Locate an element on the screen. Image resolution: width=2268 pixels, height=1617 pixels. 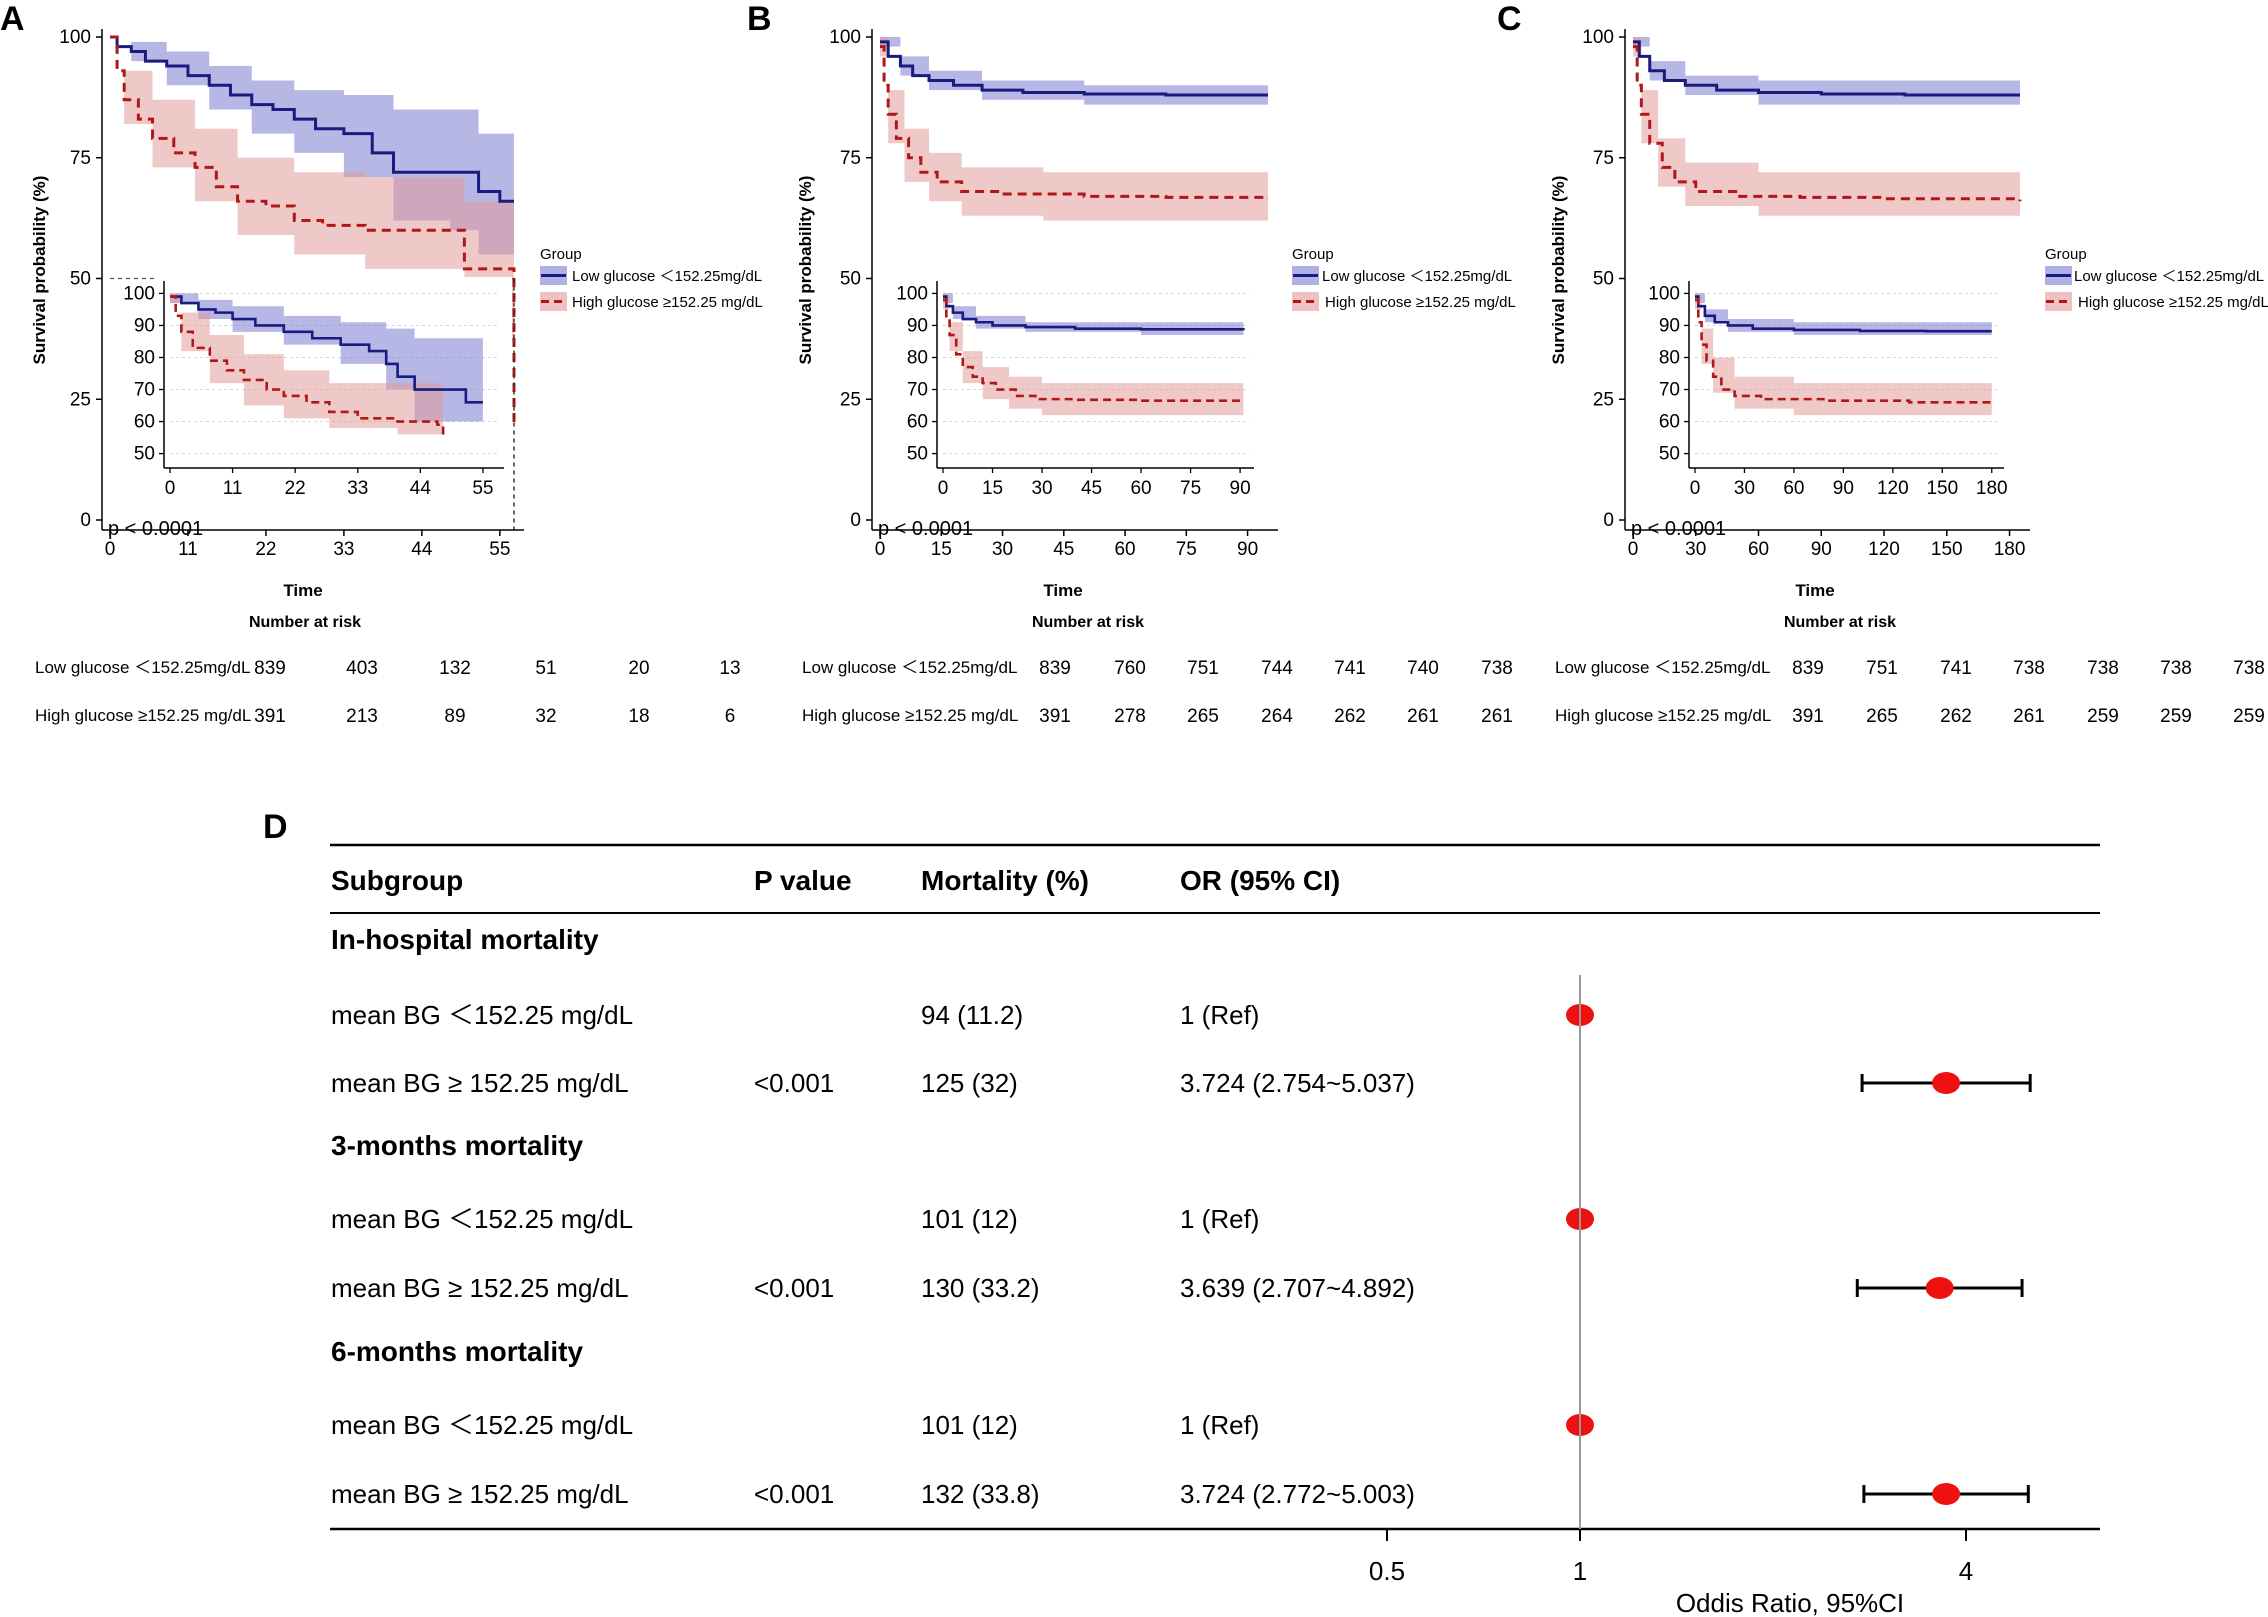
header-subgroup: Subgroup is located at coordinates (397, 880).